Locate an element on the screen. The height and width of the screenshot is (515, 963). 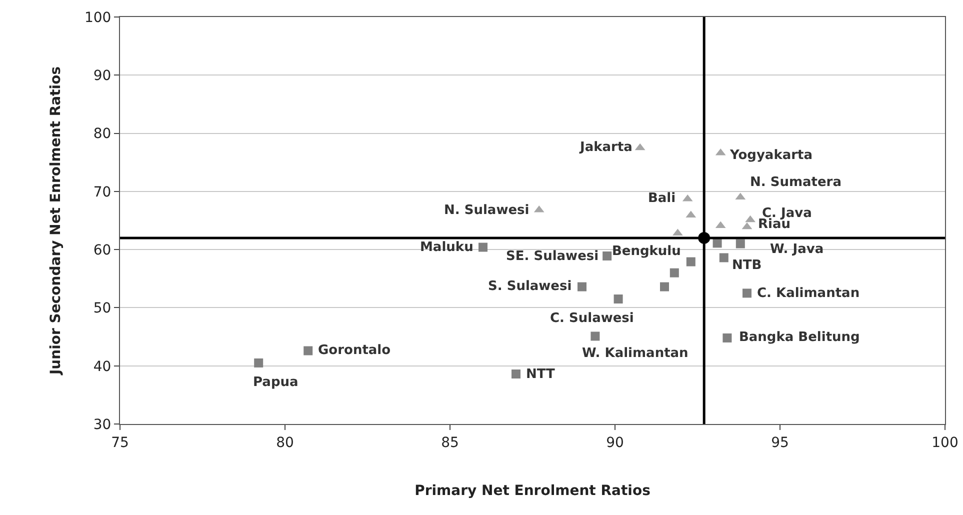
y-tick-label: 30 is located at coordinates (102, 424).